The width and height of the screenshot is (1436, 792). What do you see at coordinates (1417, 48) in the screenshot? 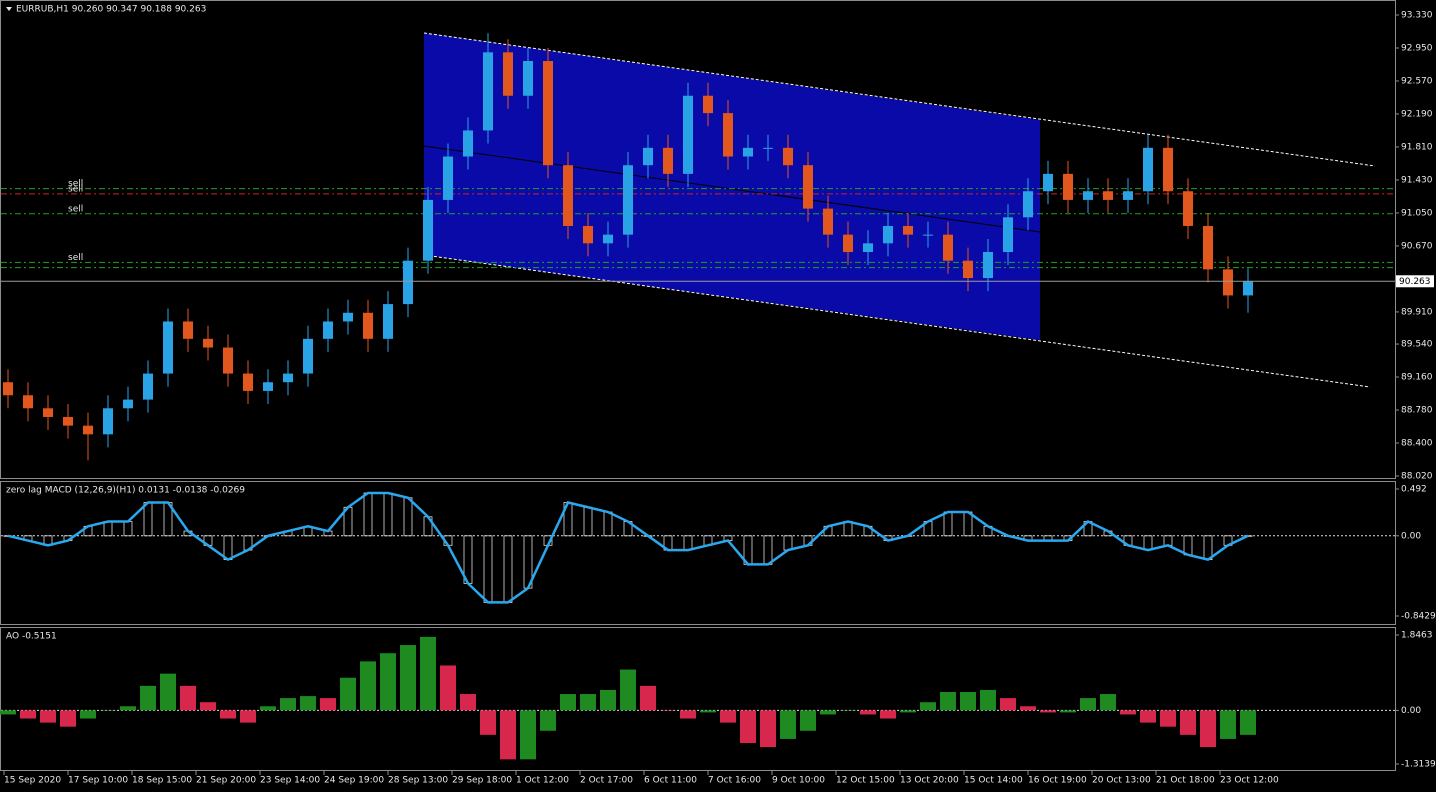
I see `y-tick-label: 92.950` at bounding box center [1417, 48].